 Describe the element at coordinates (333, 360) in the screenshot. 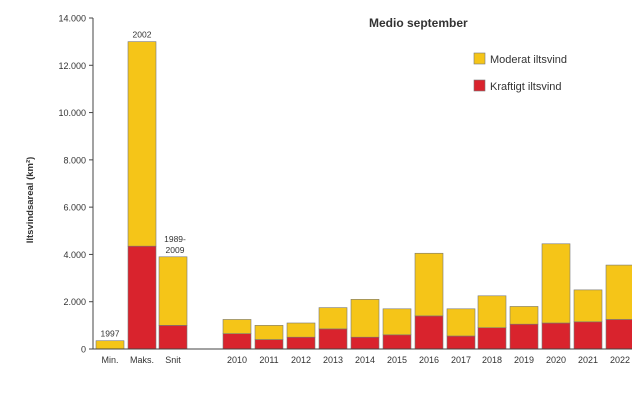

I see `x-tick-label: 2013` at that location.